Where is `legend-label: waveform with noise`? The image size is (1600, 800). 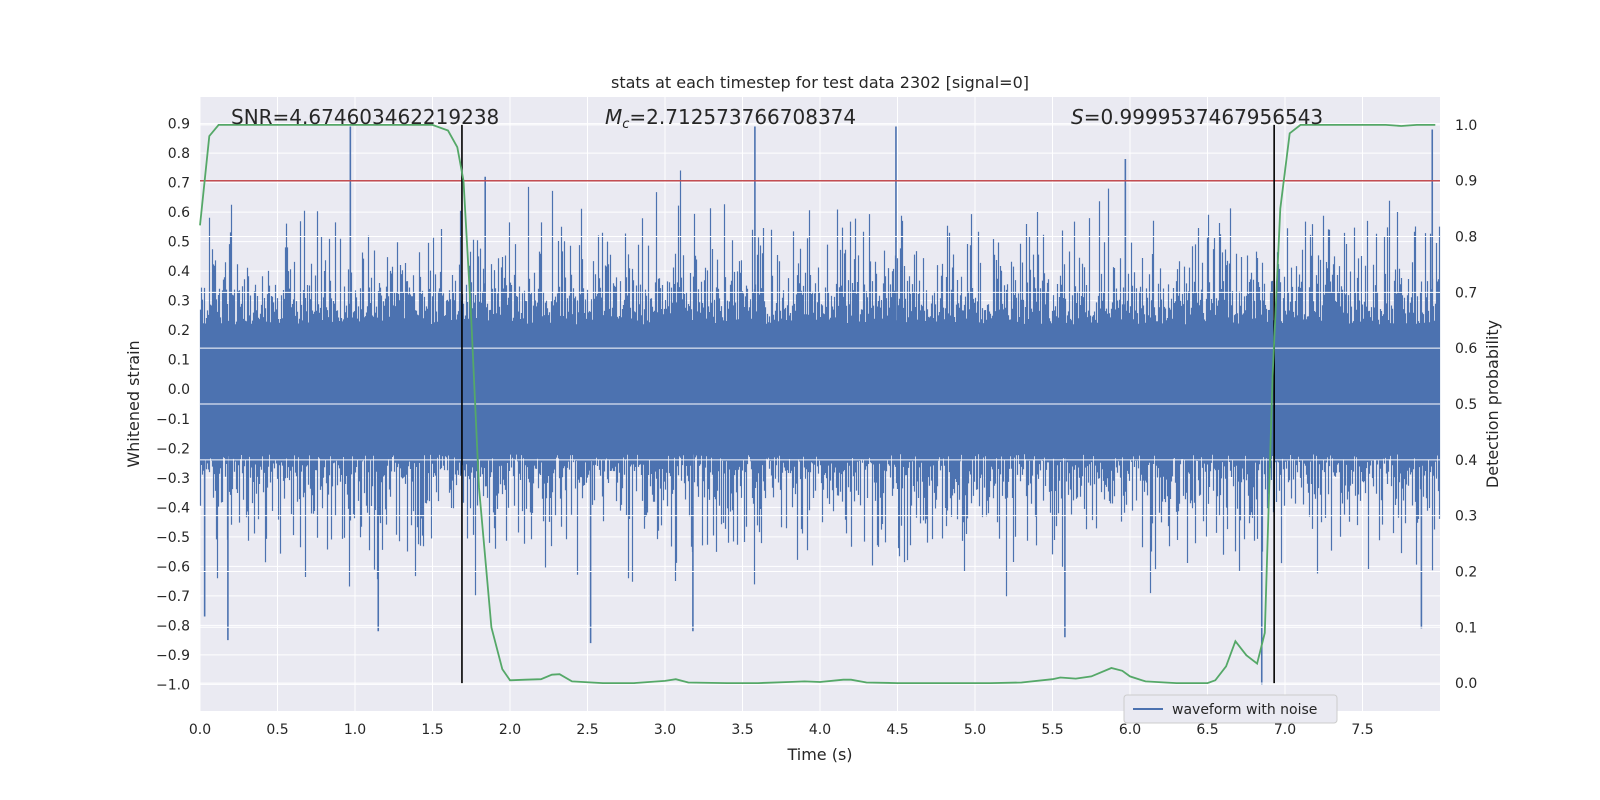
legend-label: waveform with noise is located at coordinates (1244, 710).